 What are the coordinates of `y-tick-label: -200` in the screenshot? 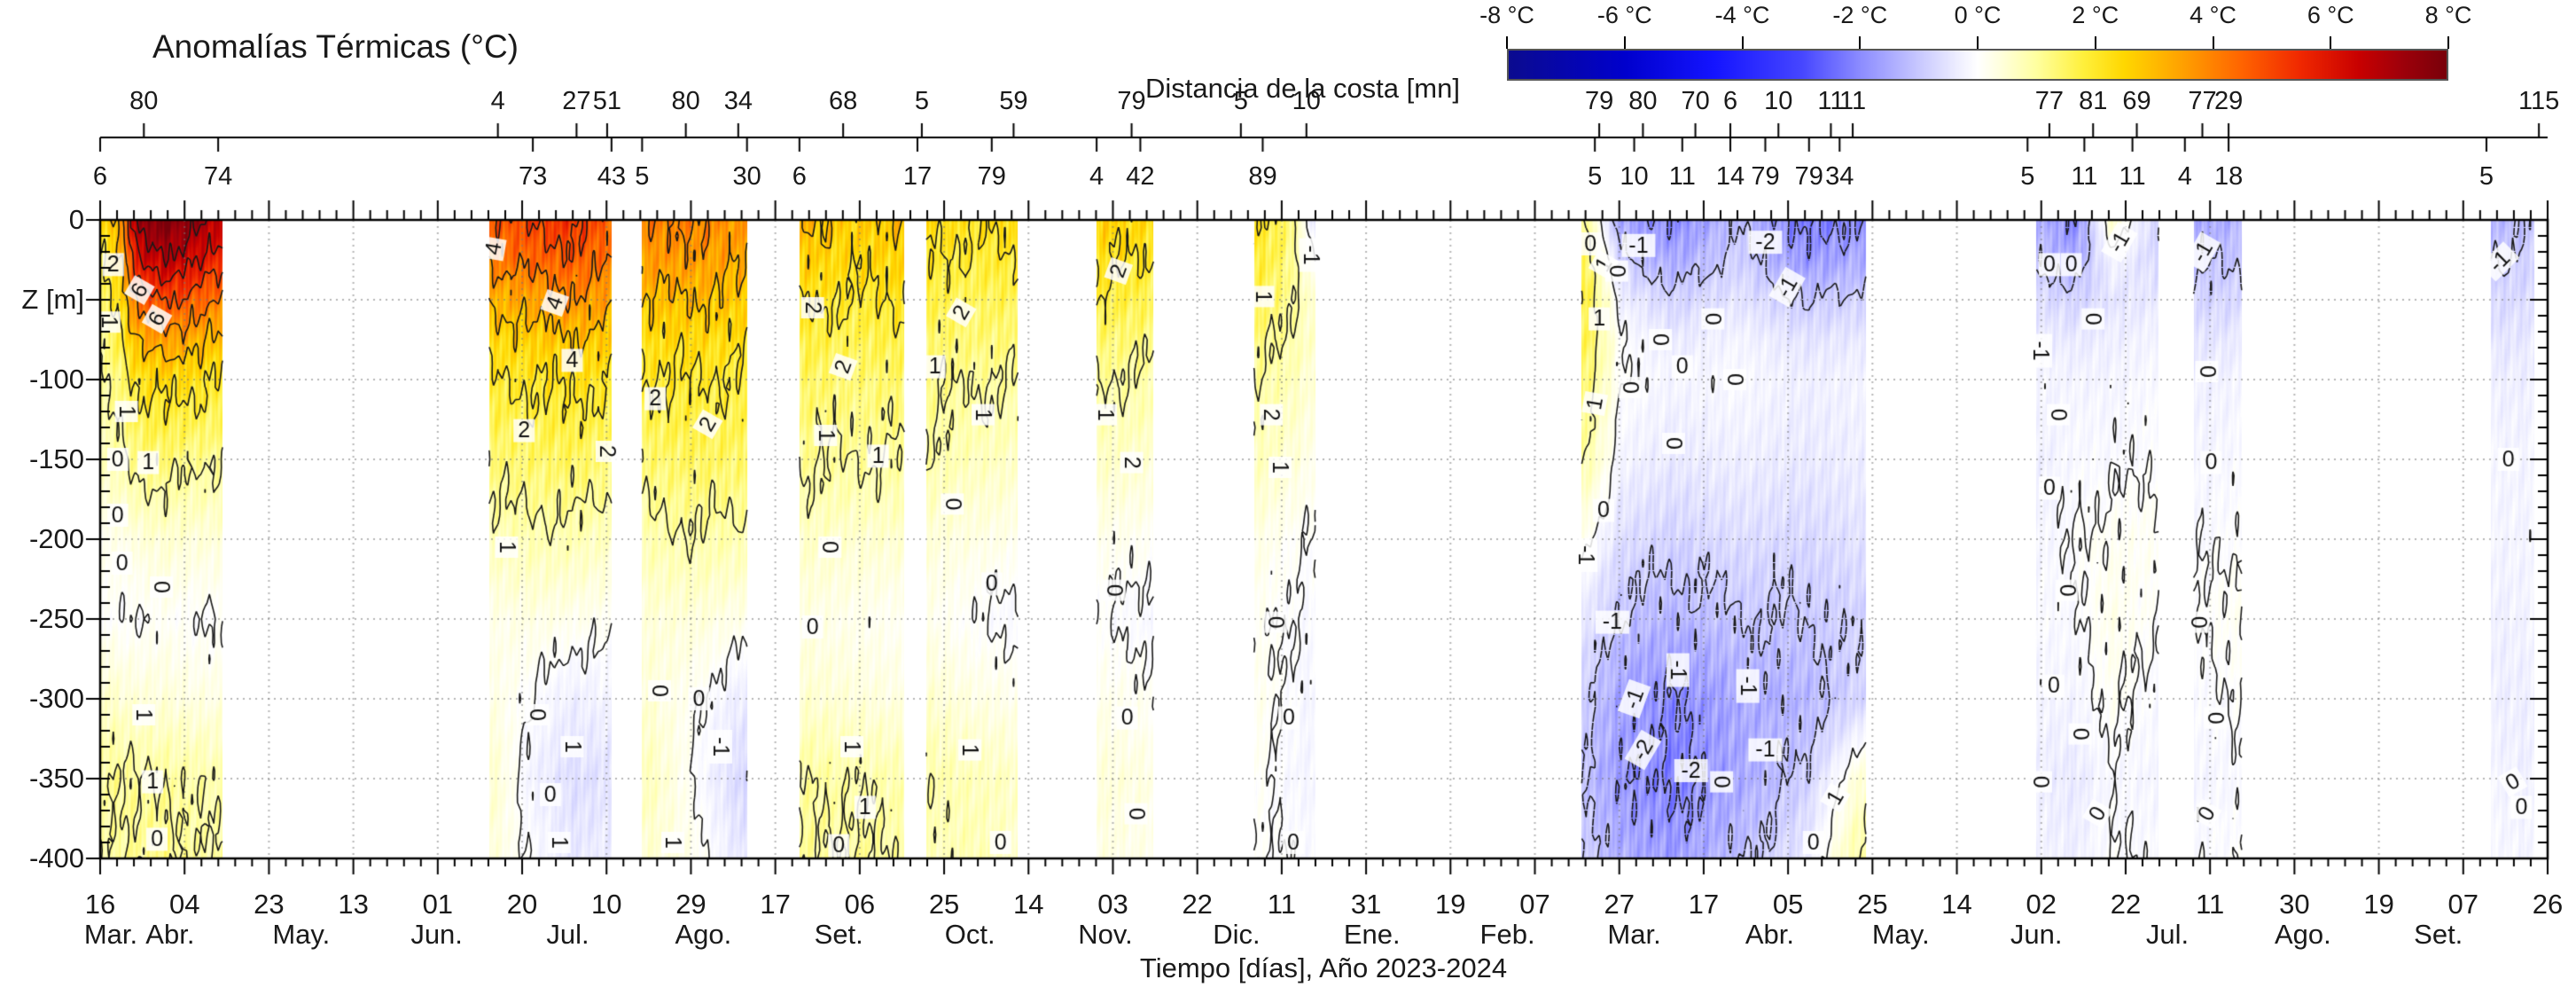 It's located at (56, 538).